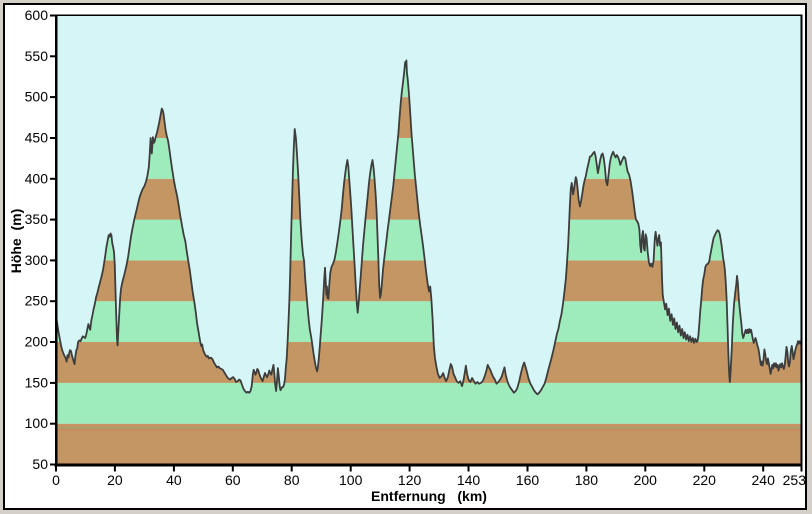  What do you see at coordinates (795, 480) in the screenshot?
I see `svg-text: 253` at bounding box center [795, 480].